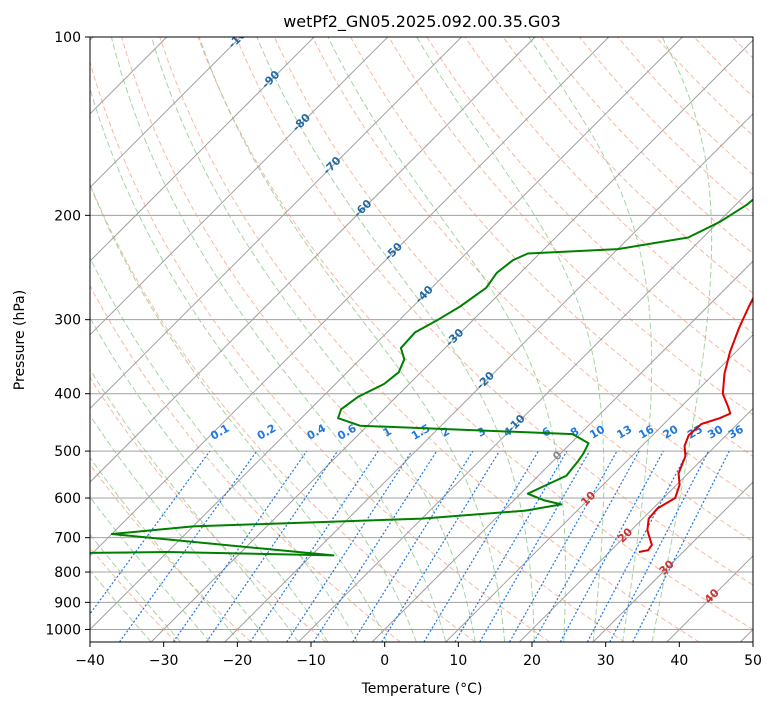  Describe the element at coordinates (67, 573) in the screenshot. I see `y-tick-label: 800` at that location.